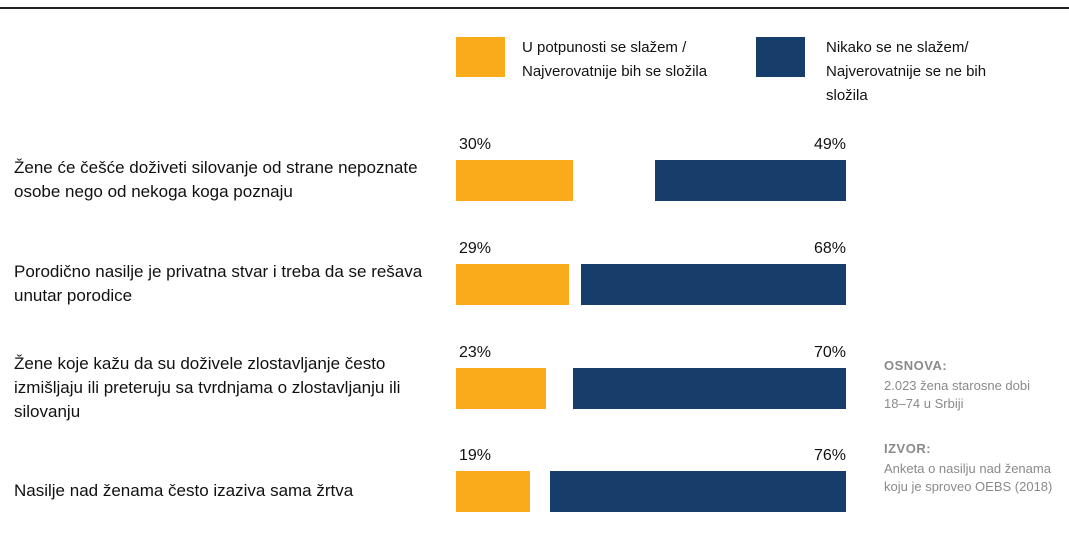  What do you see at coordinates (829, 352) in the screenshot?
I see `value-label: 70%` at bounding box center [829, 352].